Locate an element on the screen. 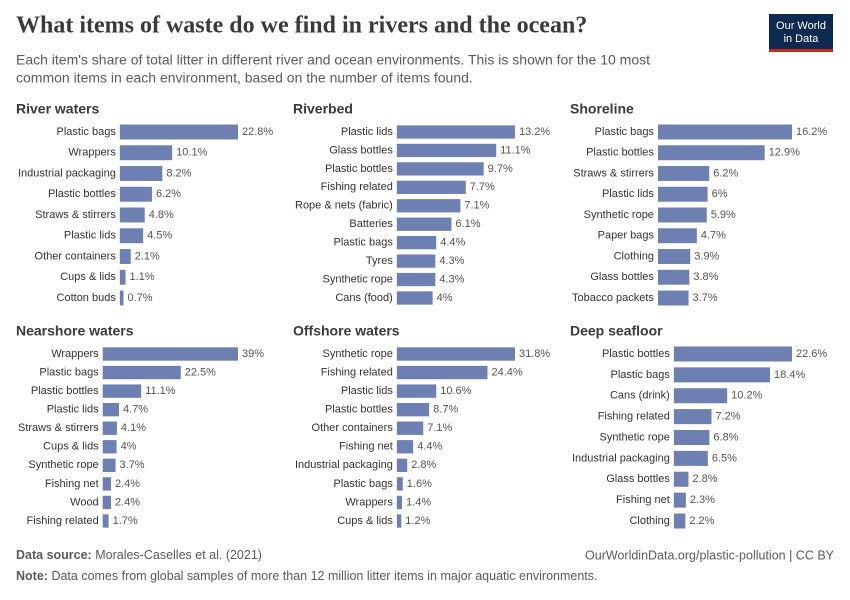 This screenshot has height=600, width=850. category-label: Paper bags is located at coordinates (626, 236).